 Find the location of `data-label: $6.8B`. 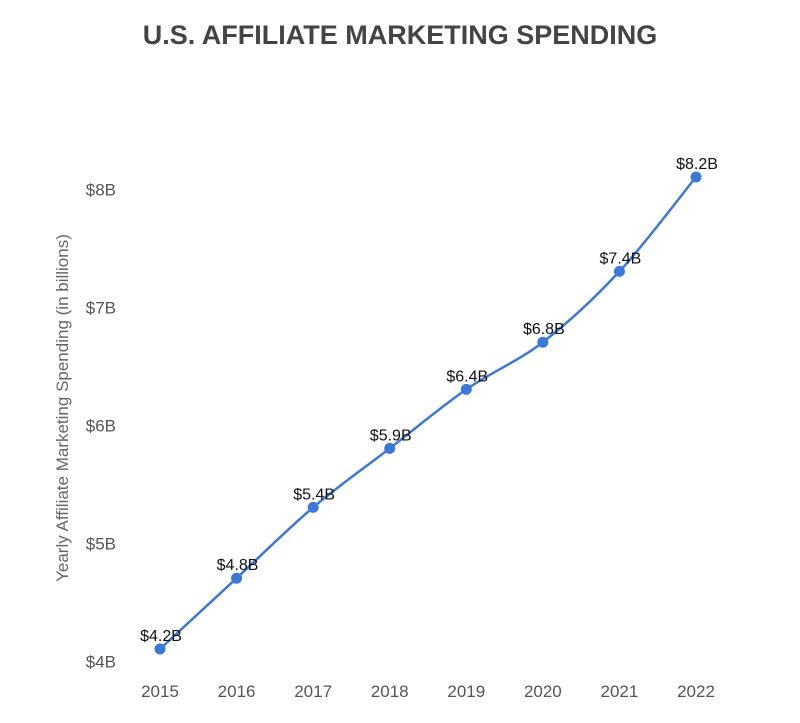

data-label: $6.8B is located at coordinates (544, 329).